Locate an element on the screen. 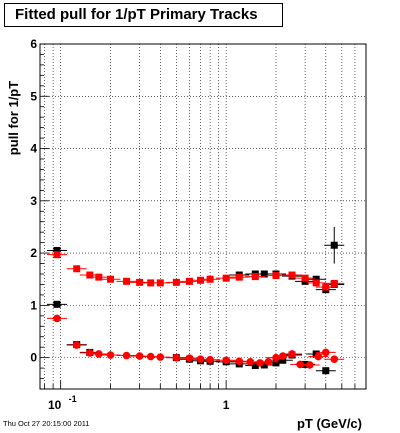 This screenshot has width=400, height=433. y-tick-label: 1 is located at coordinates (33, 305).